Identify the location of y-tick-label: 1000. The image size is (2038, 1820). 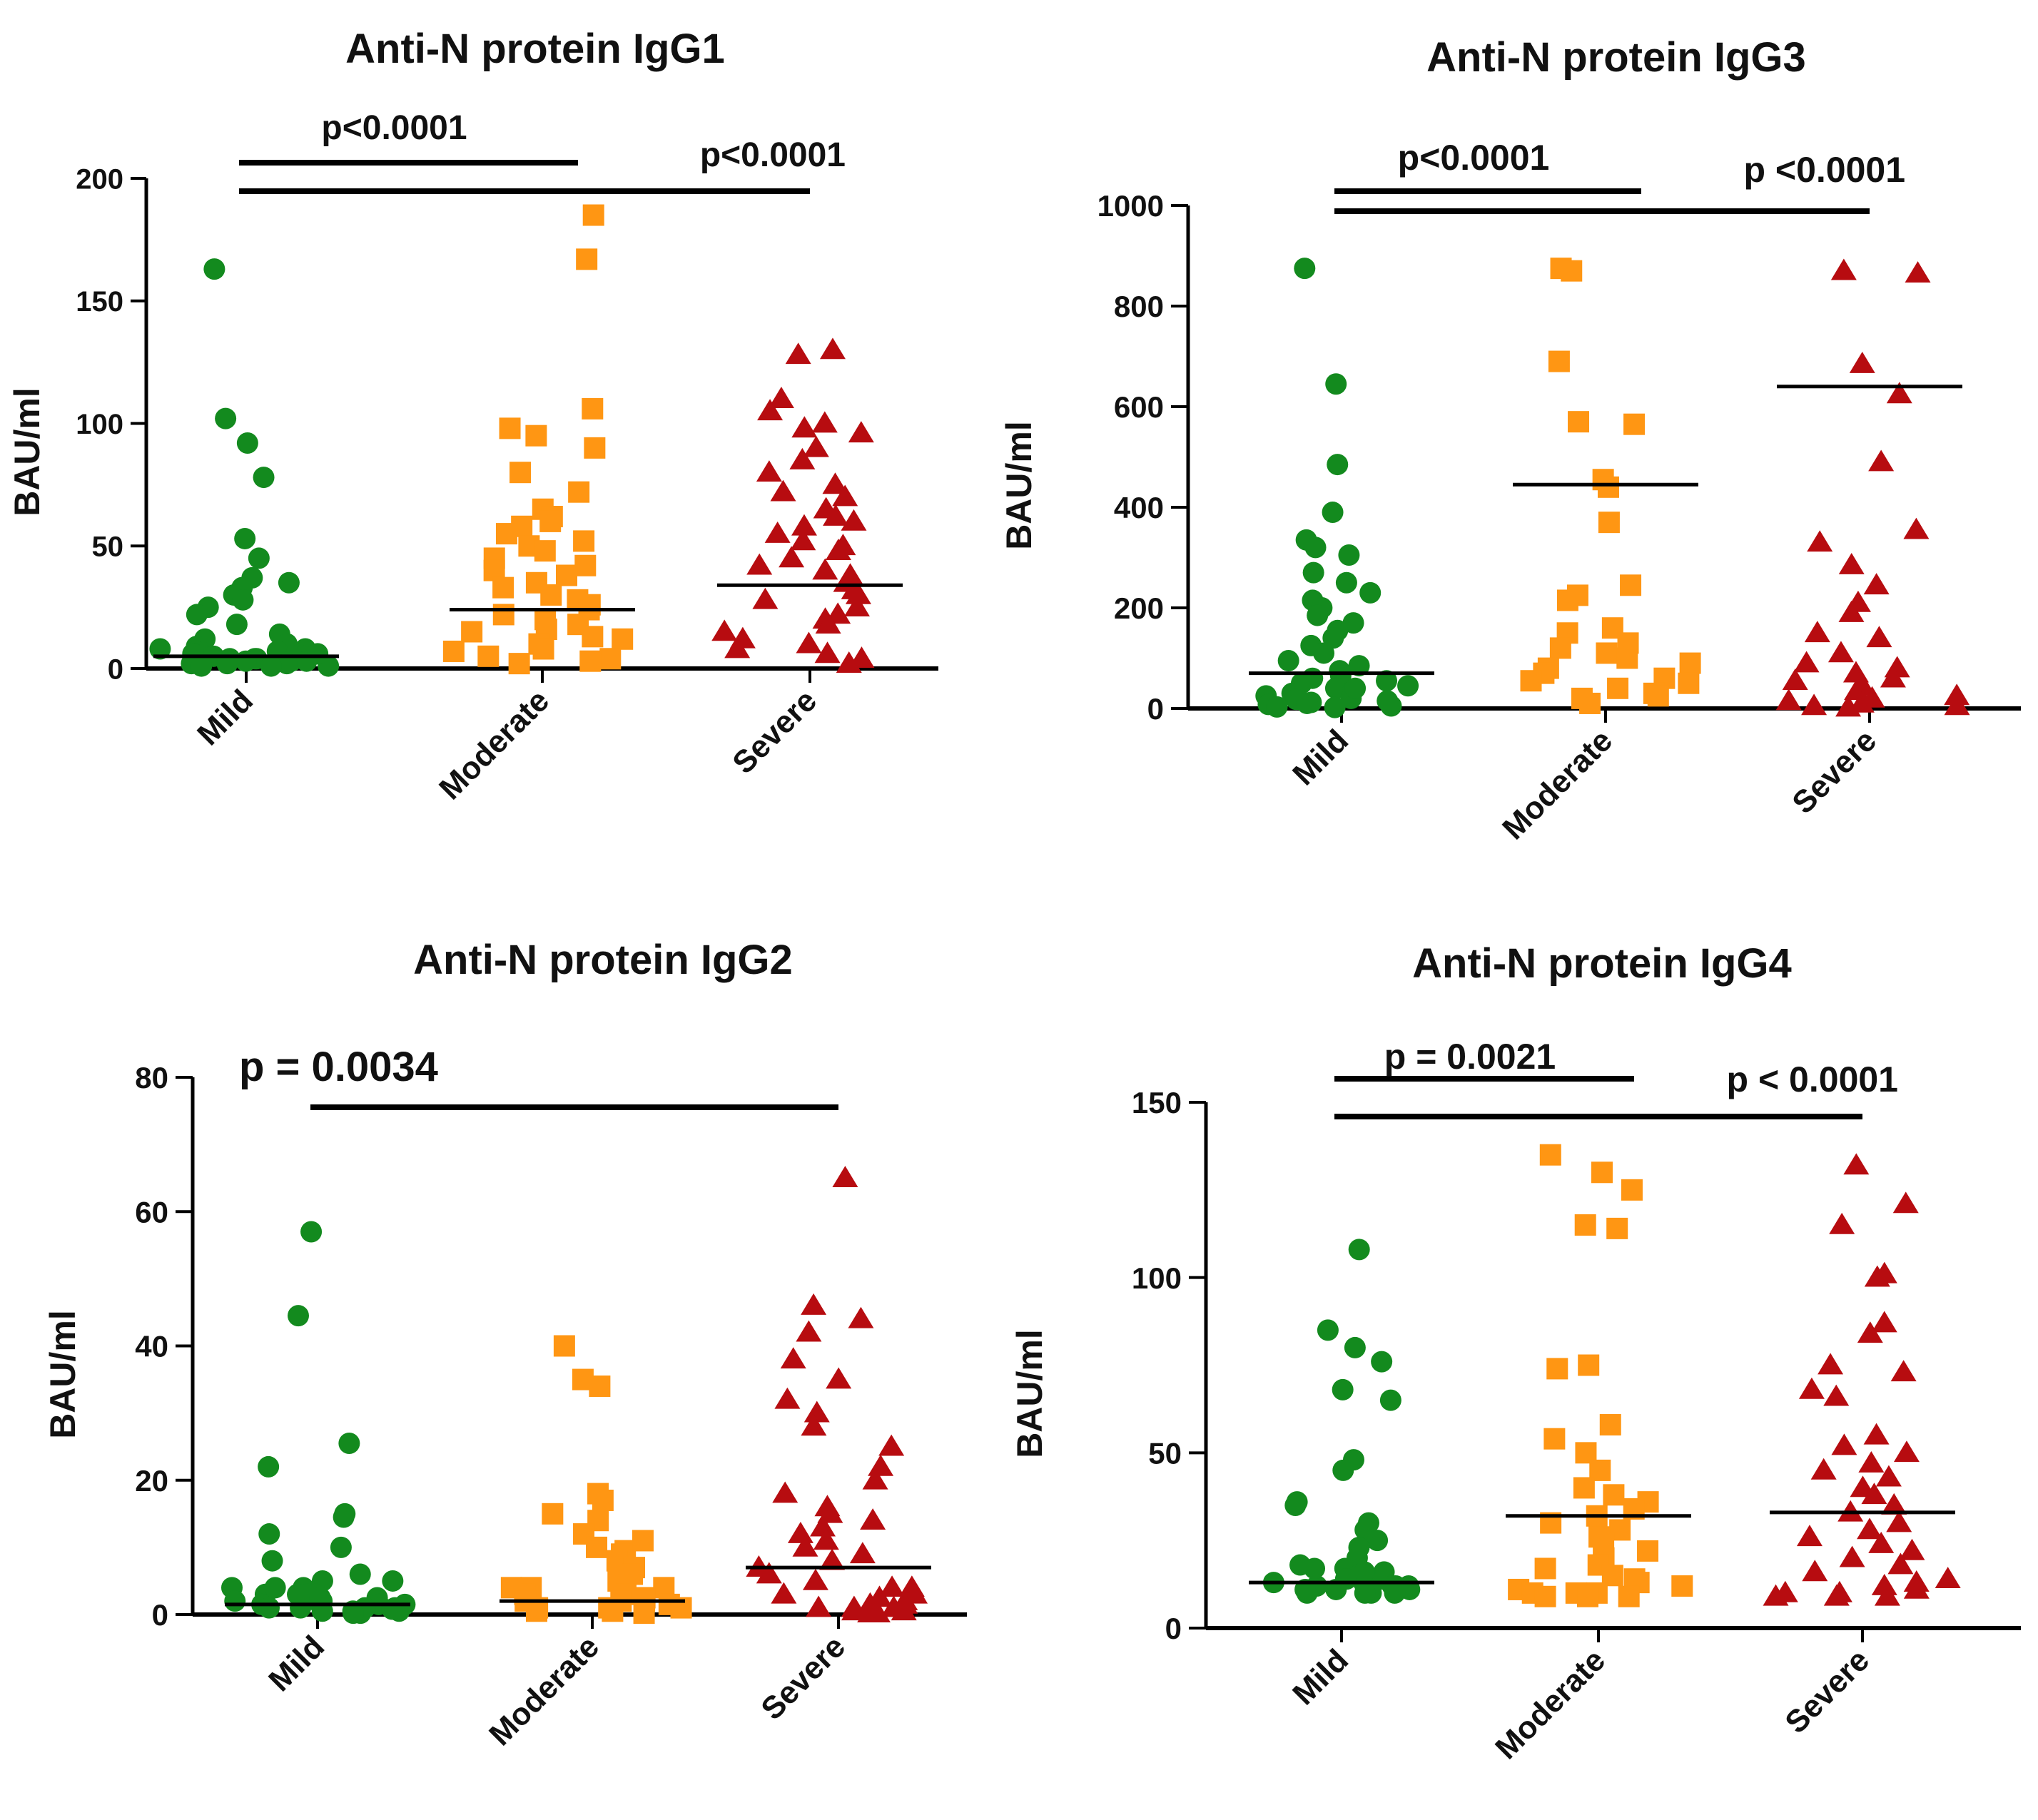
(1130, 206).